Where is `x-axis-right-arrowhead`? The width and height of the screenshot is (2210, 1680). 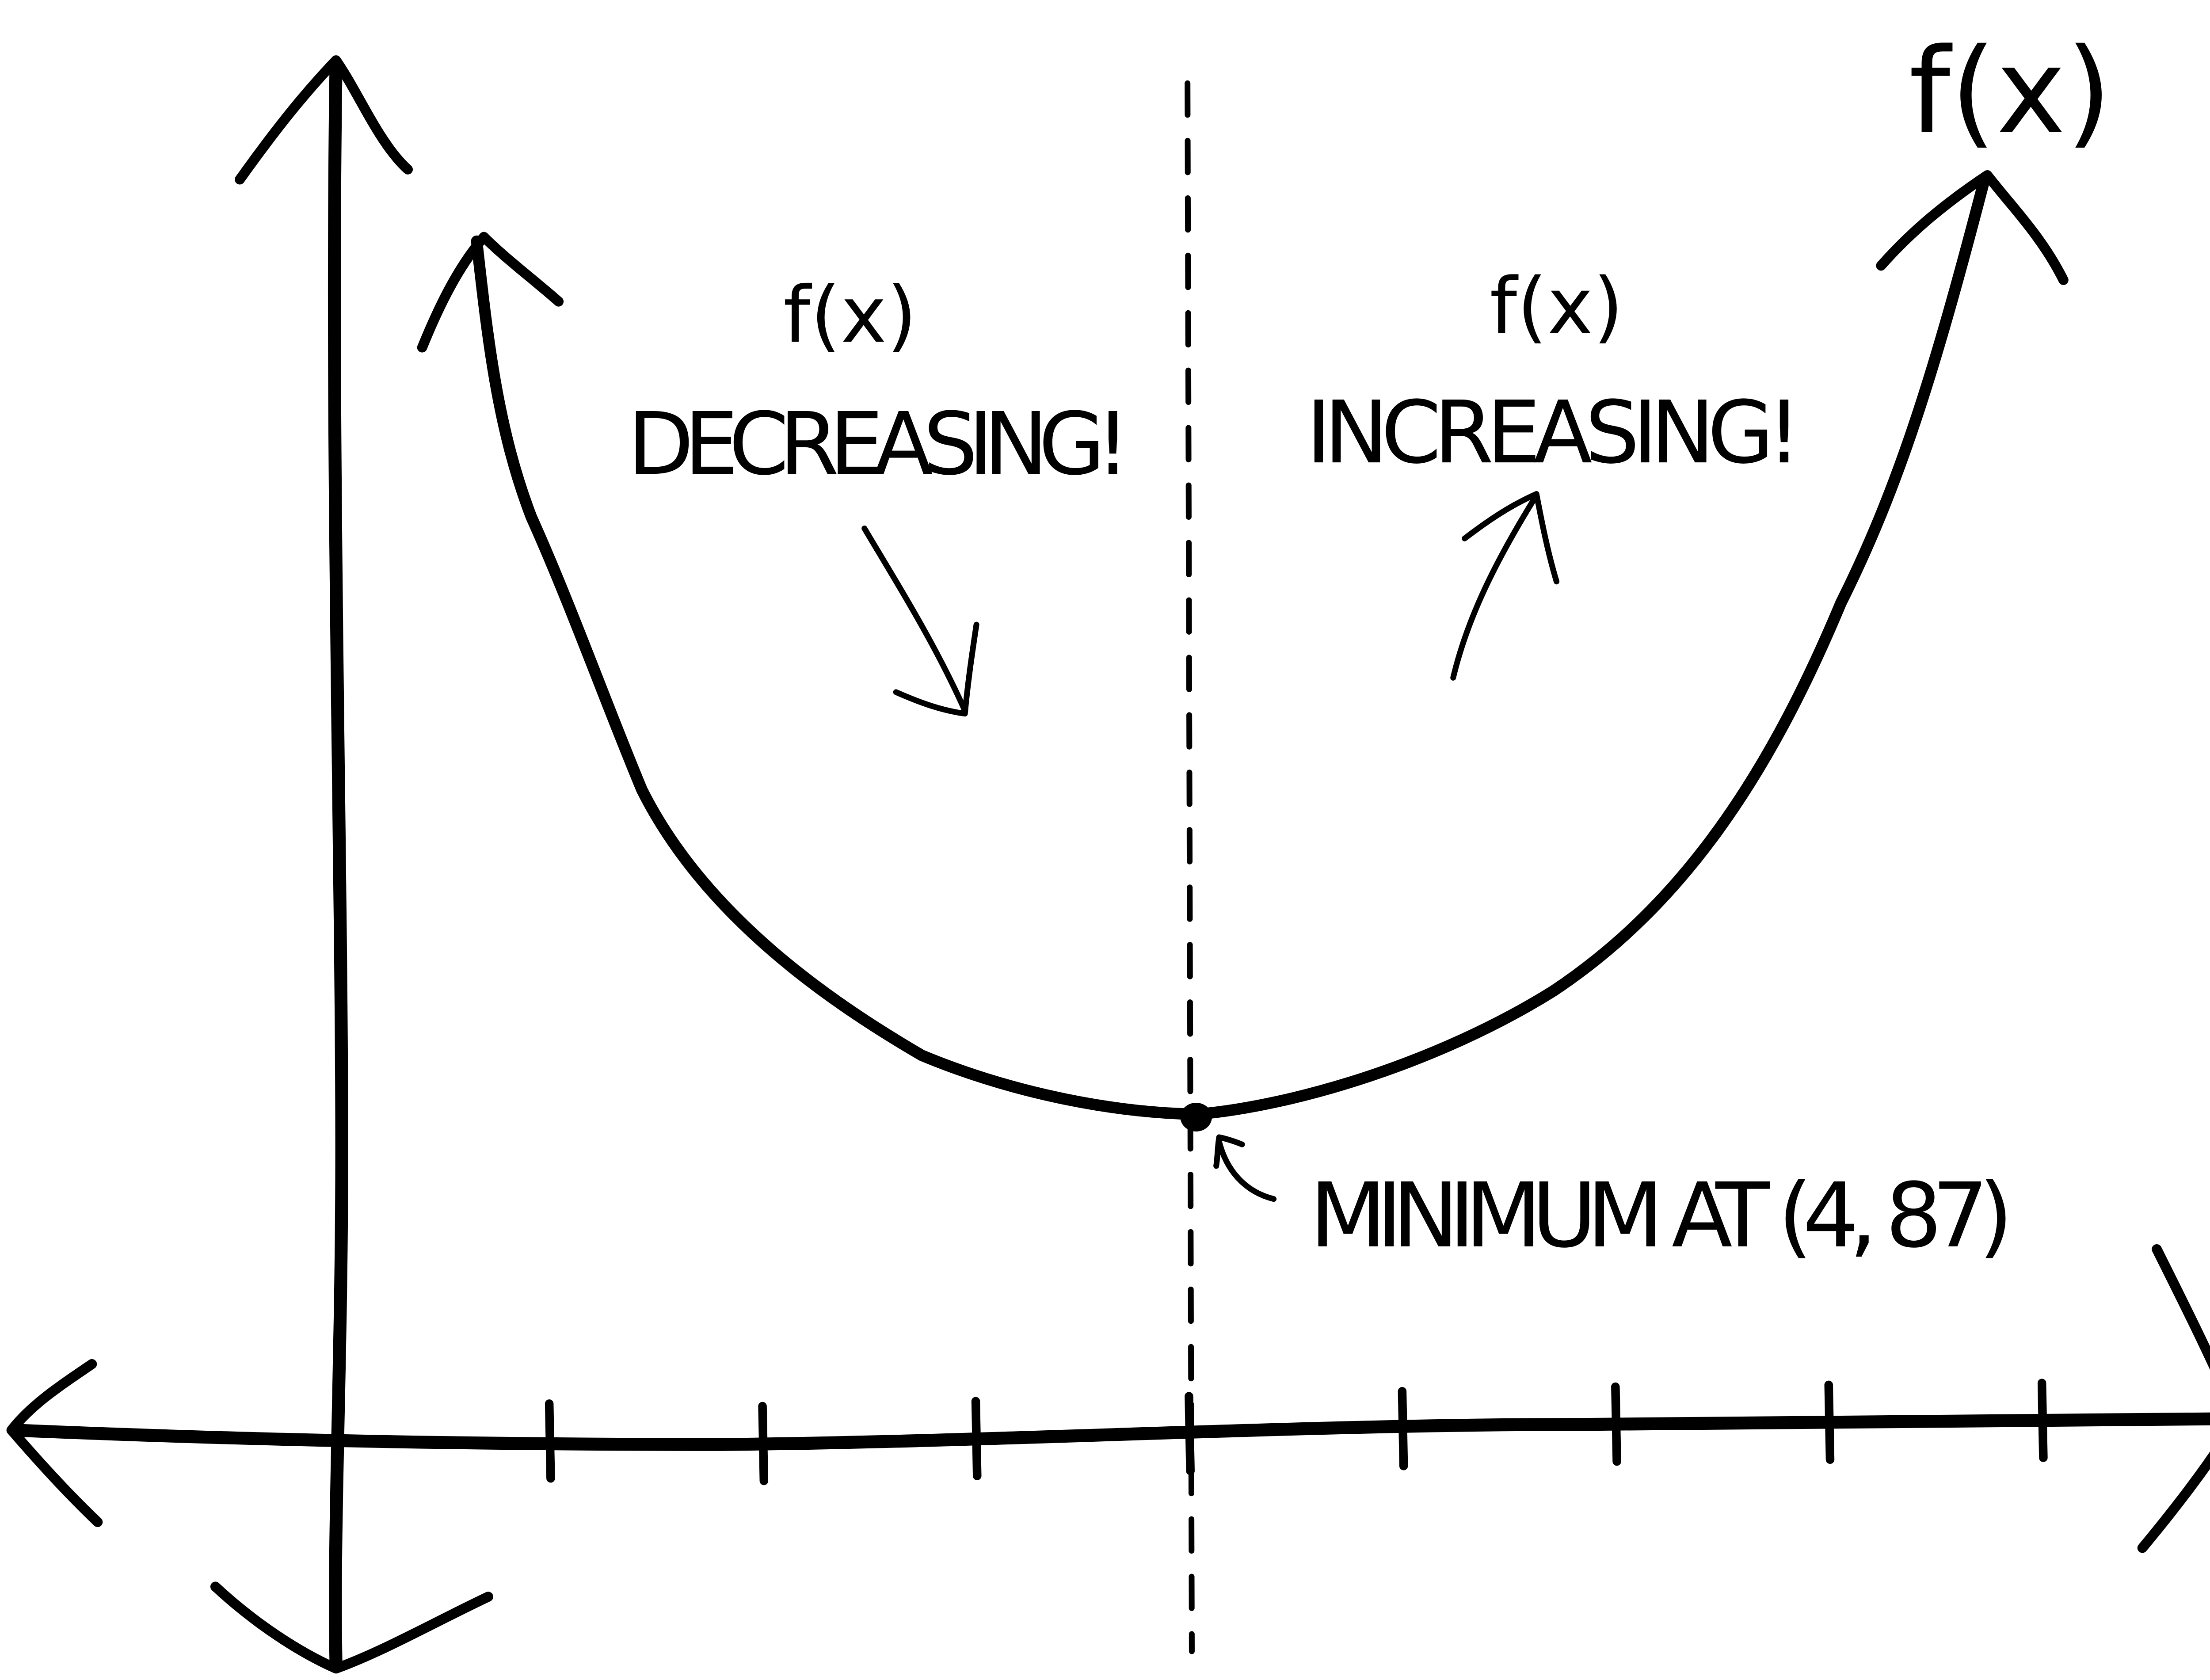 x-axis-right-arrowhead is located at coordinates (2173, 1398).